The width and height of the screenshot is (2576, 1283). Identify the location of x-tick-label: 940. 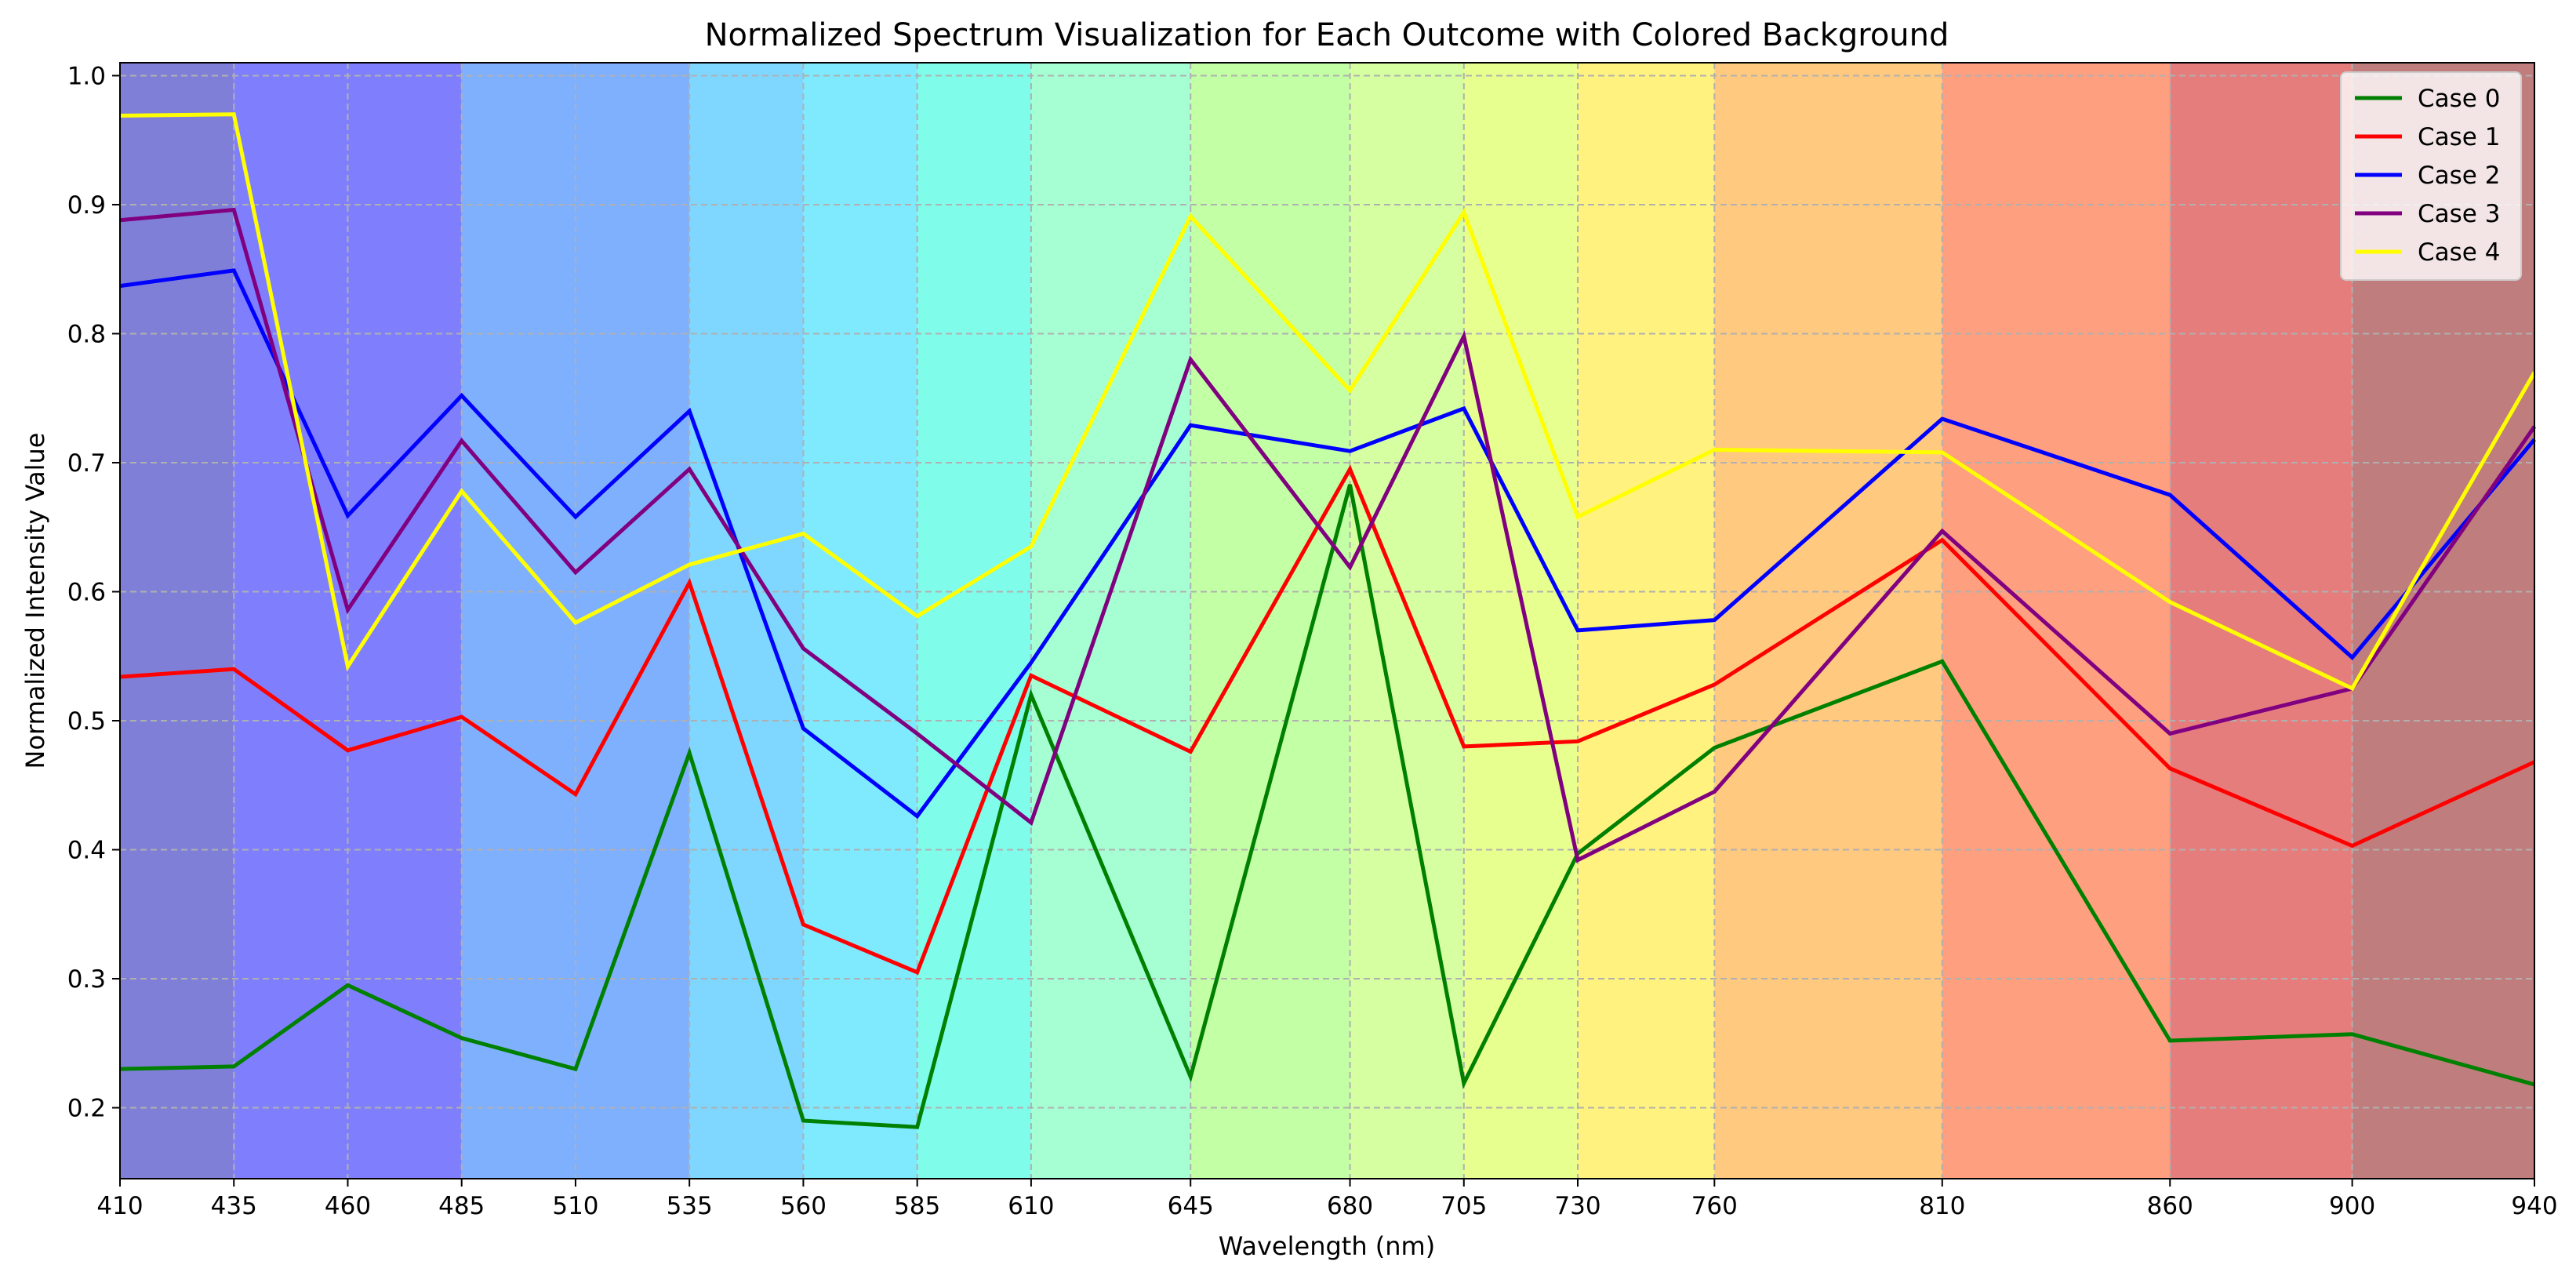
(2534, 1206).